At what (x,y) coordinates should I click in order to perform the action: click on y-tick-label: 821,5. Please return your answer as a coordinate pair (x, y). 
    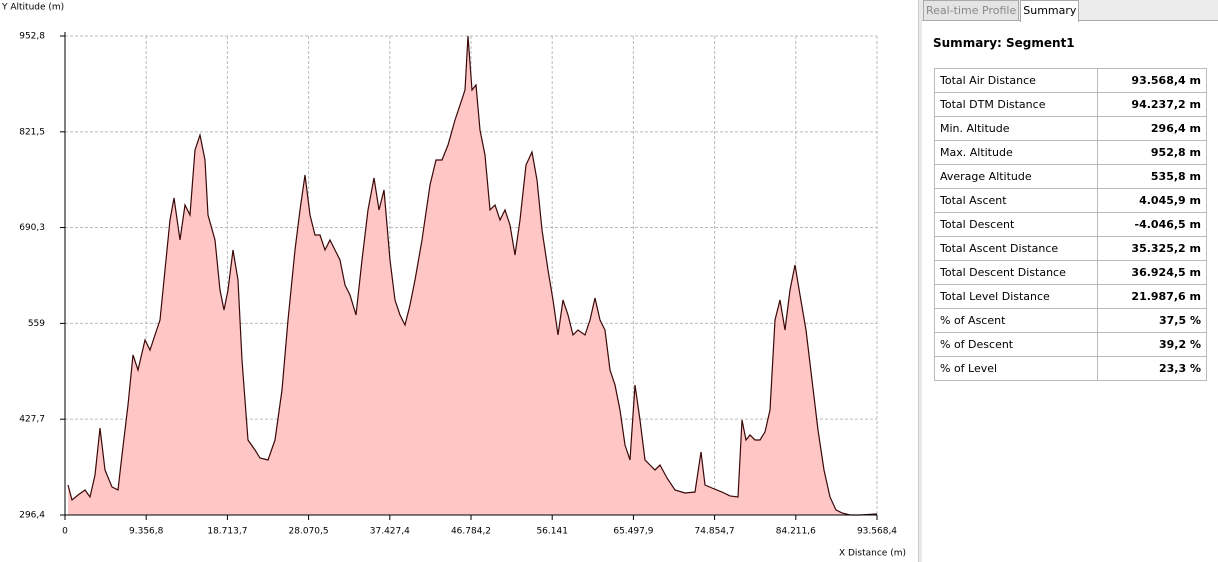
    Looking at the image, I should click on (32, 132).